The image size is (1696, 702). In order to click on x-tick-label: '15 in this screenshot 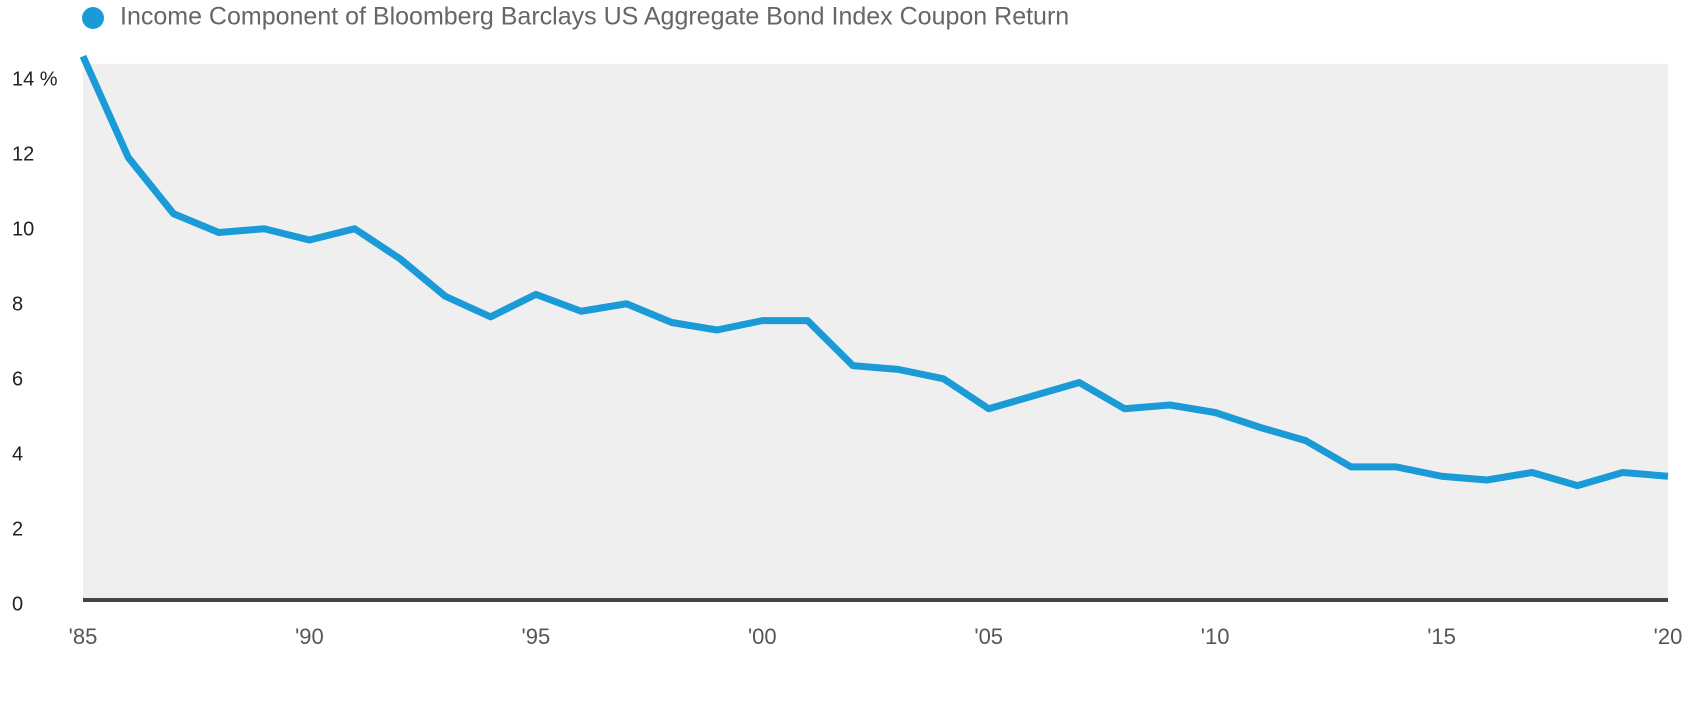, I will do `click(1441, 636)`.